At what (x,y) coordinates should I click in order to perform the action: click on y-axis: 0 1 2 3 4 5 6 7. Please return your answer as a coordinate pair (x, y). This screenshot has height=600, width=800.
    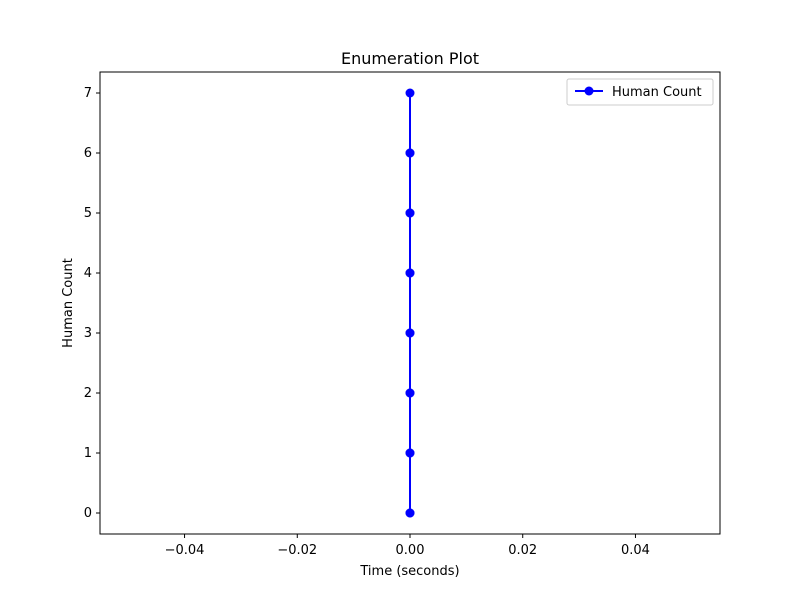
    Looking at the image, I should click on (92, 303).